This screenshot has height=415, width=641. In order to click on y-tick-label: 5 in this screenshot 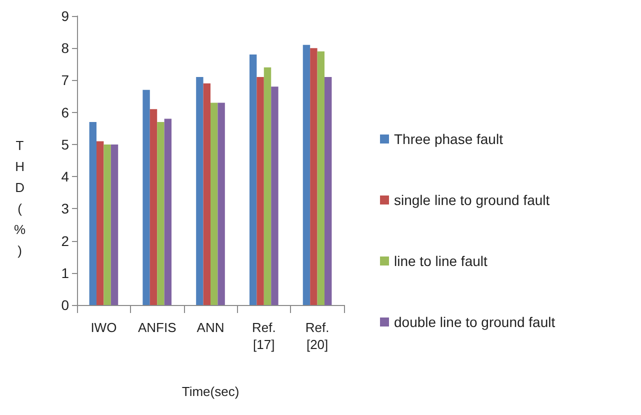, I will do `click(65, 144)`.